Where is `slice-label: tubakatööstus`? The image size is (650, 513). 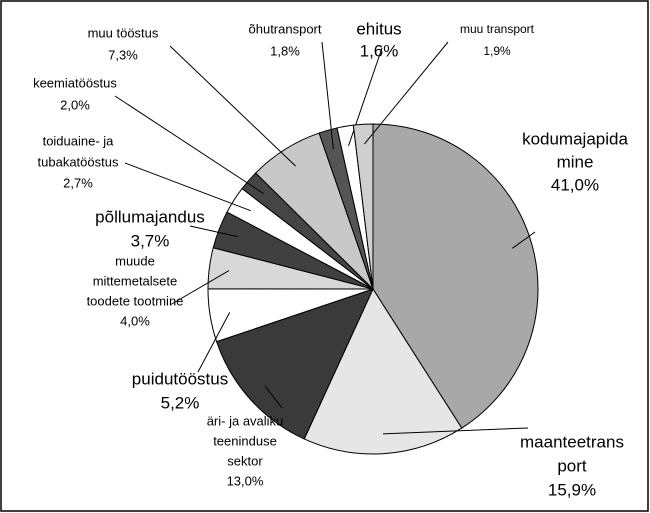 slice-label: tubakatööstus is located at coordinates (78, 161).